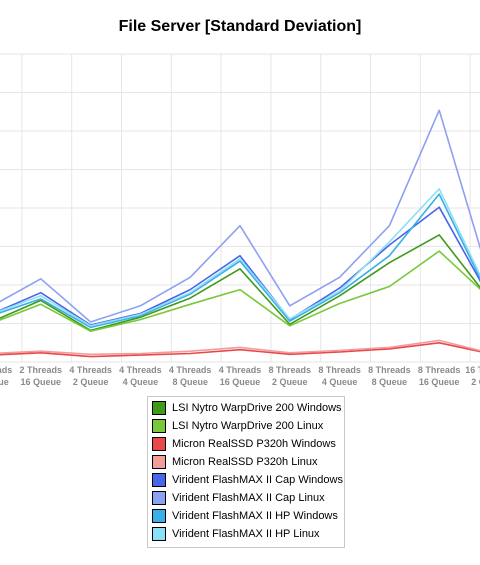  Describe the element at coordinates (255, 516) in the screenshot. I see `legend-label: Virident FlashMAX II HP Windows` at that location.